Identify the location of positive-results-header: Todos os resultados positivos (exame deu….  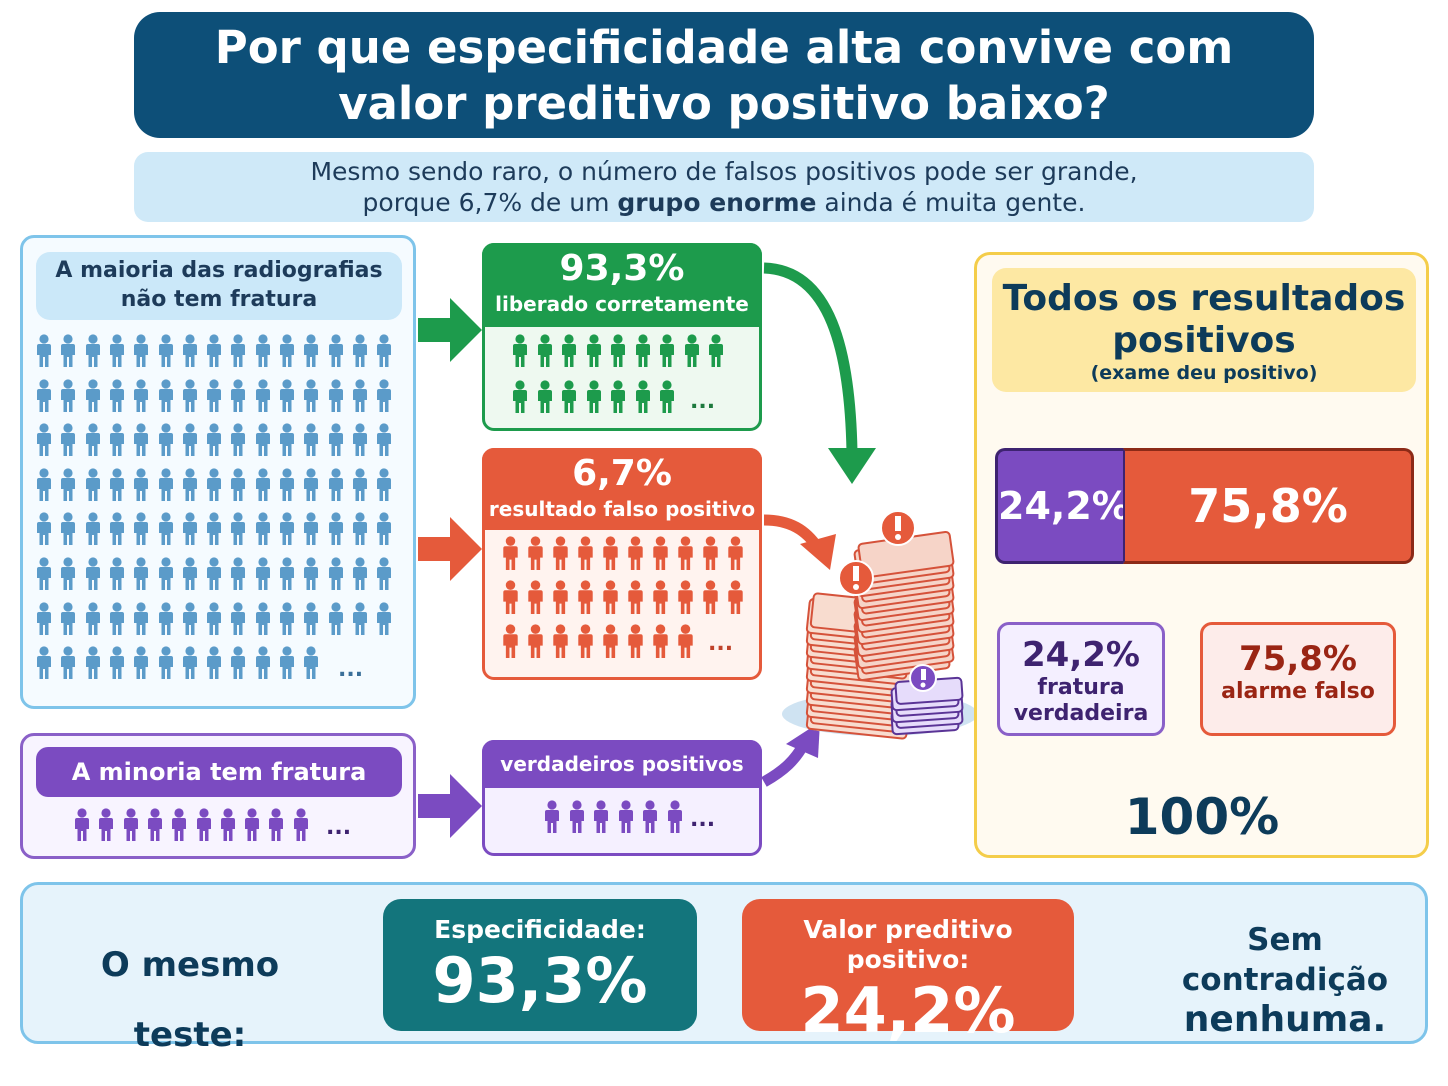
(1204, 330).